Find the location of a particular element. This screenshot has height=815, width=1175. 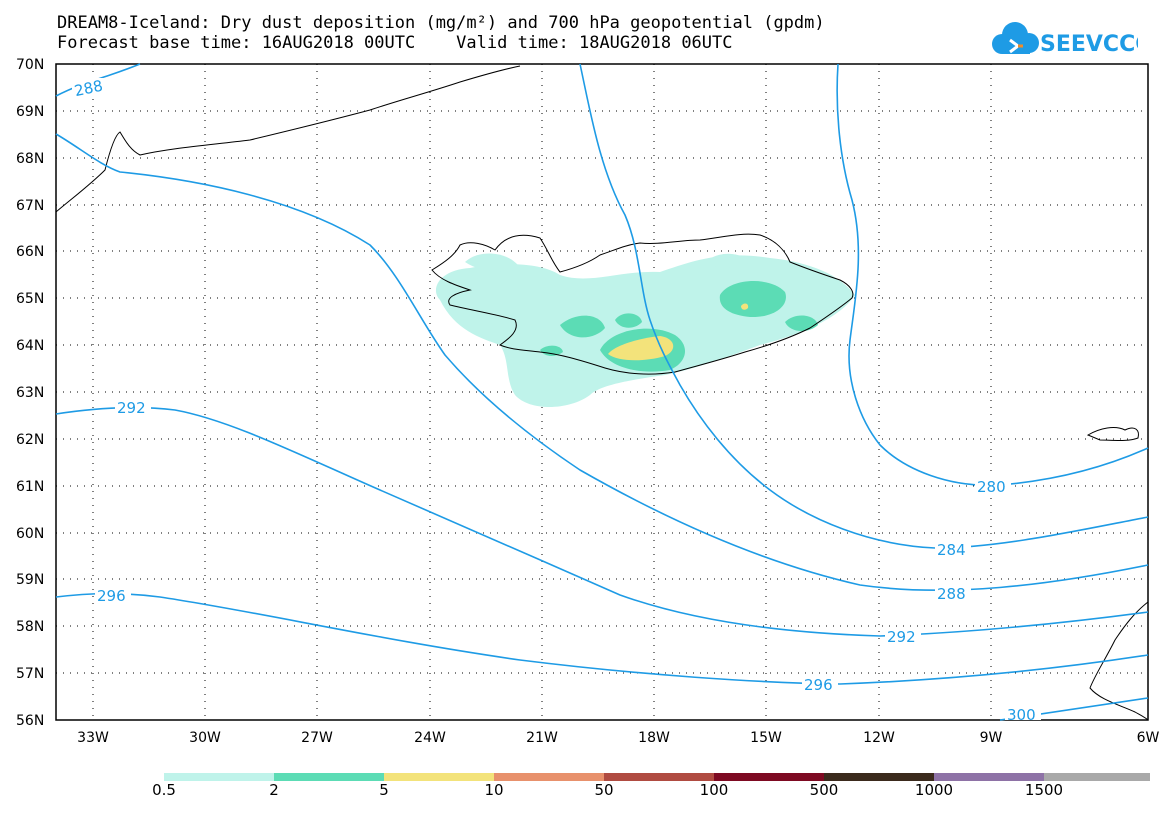

lon-label: 9W is located at coordinates (991, 738).